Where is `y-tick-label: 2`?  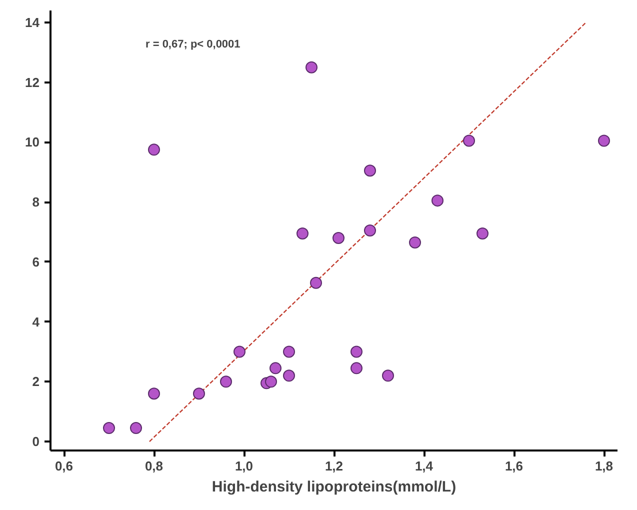 y-tick-label: 2 is located at coordinates (36, 382).